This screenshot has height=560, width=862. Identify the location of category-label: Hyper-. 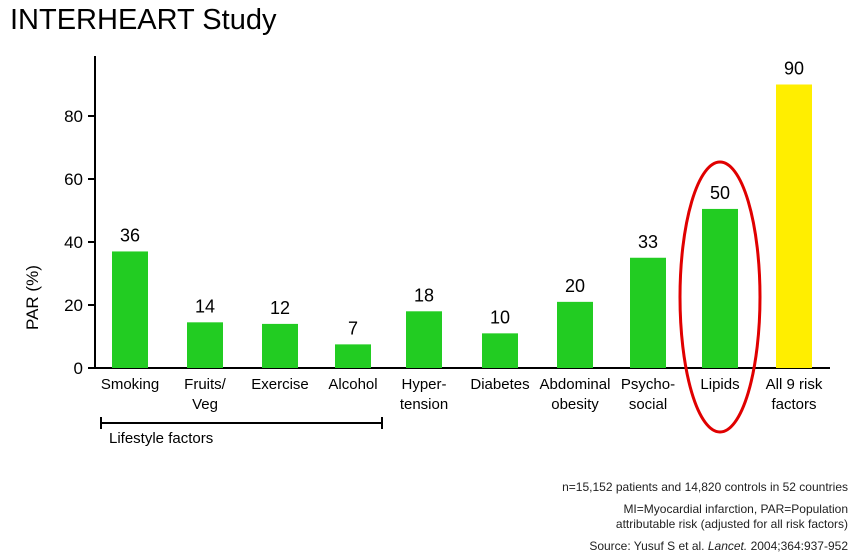
(423, 384).